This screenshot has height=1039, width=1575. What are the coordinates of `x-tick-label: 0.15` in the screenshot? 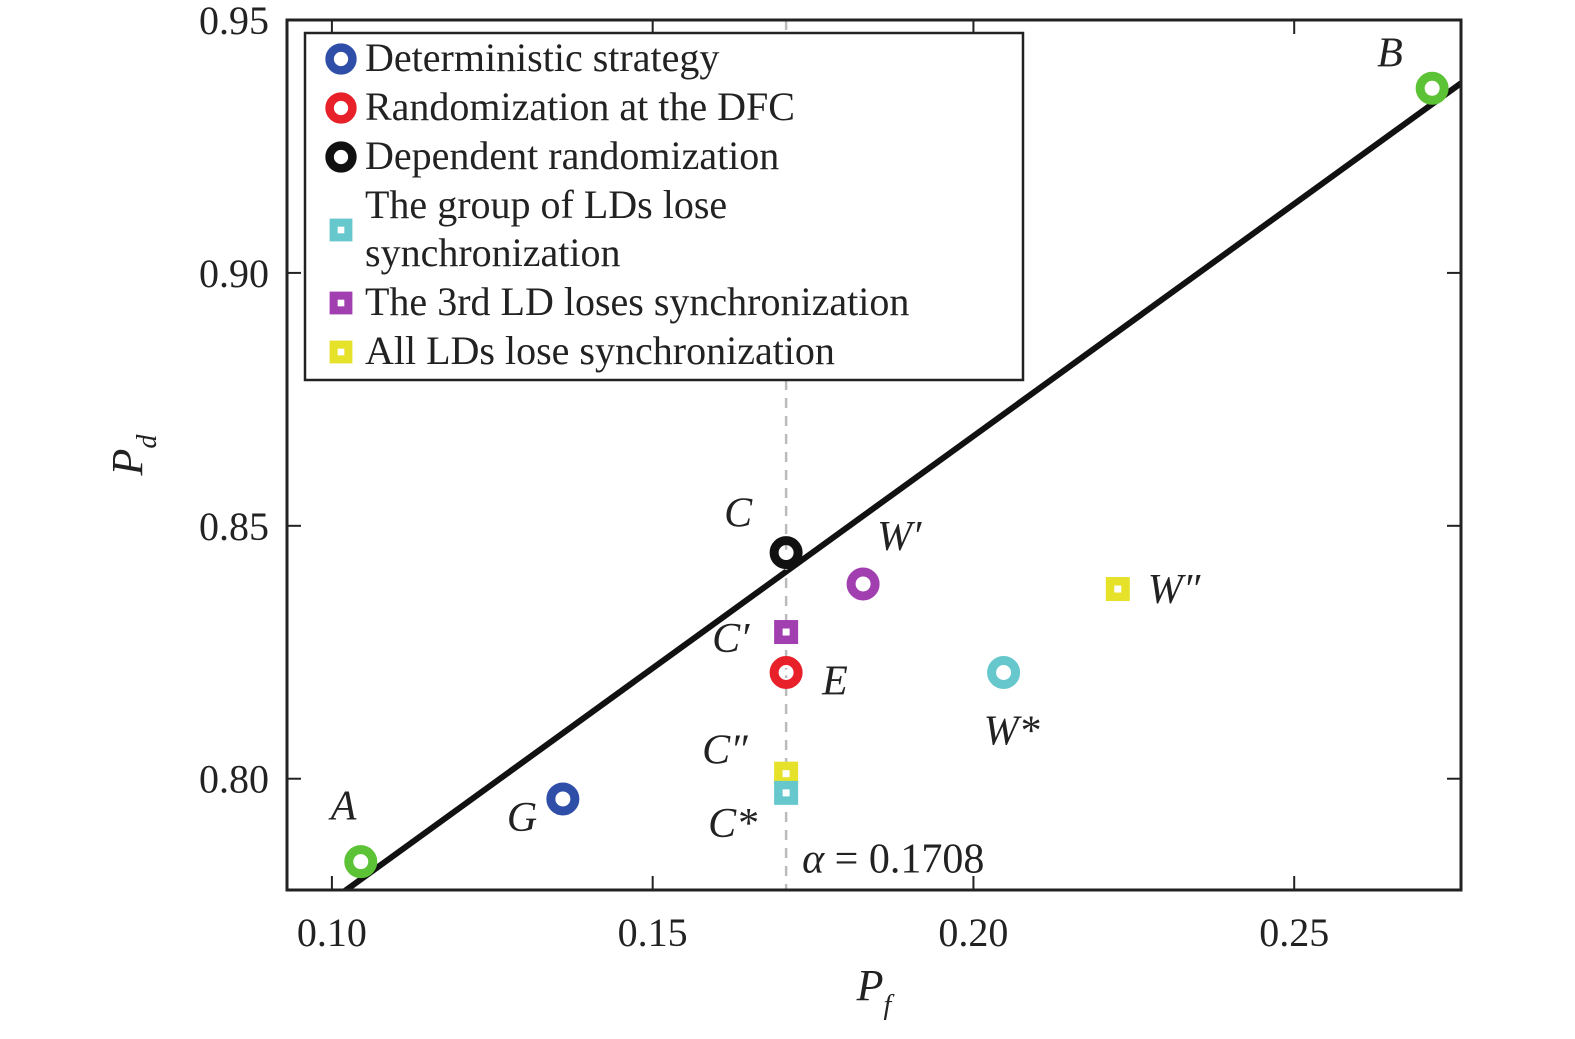 It's located at (653, 932).